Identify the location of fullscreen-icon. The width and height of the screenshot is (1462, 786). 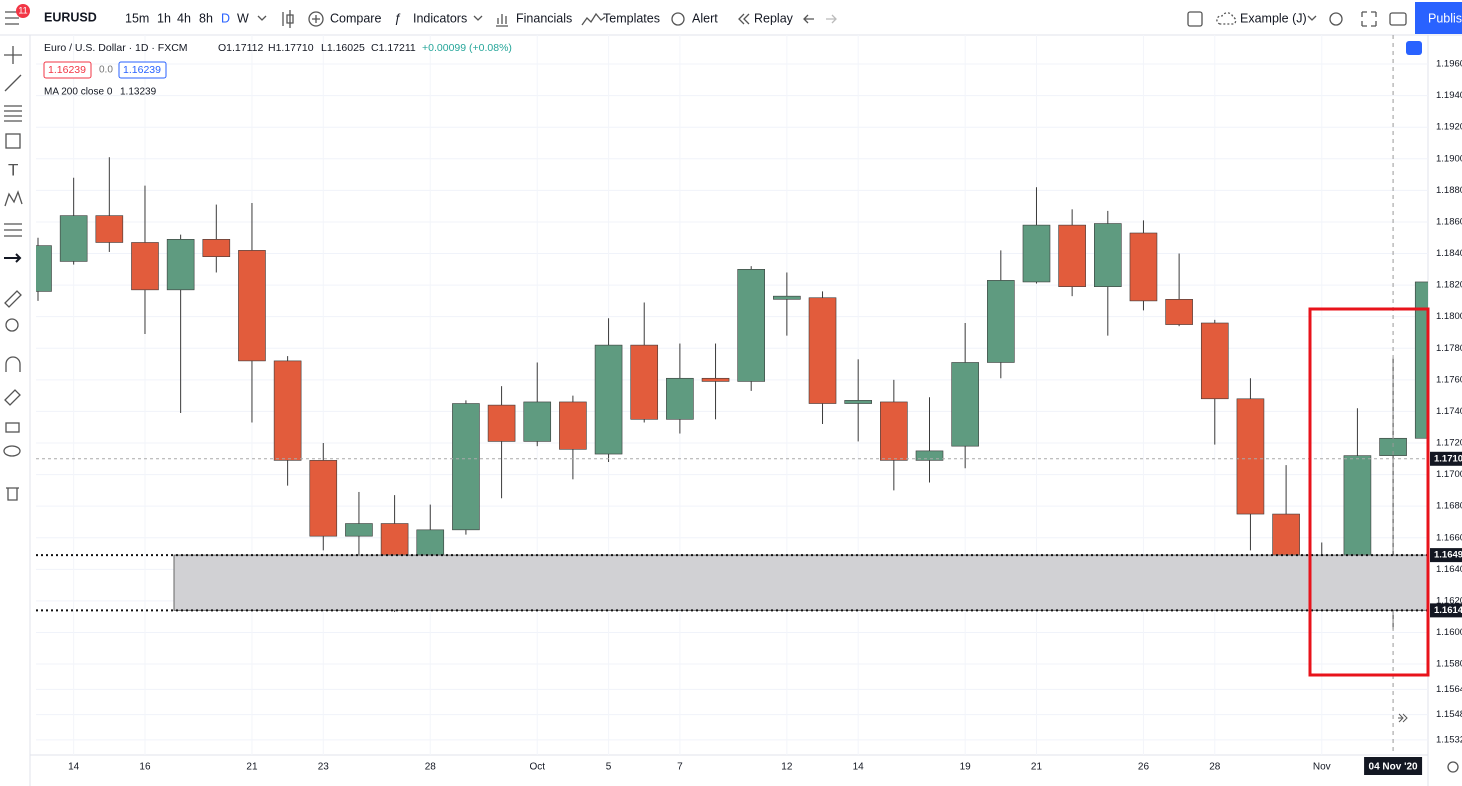
(1369, 19).